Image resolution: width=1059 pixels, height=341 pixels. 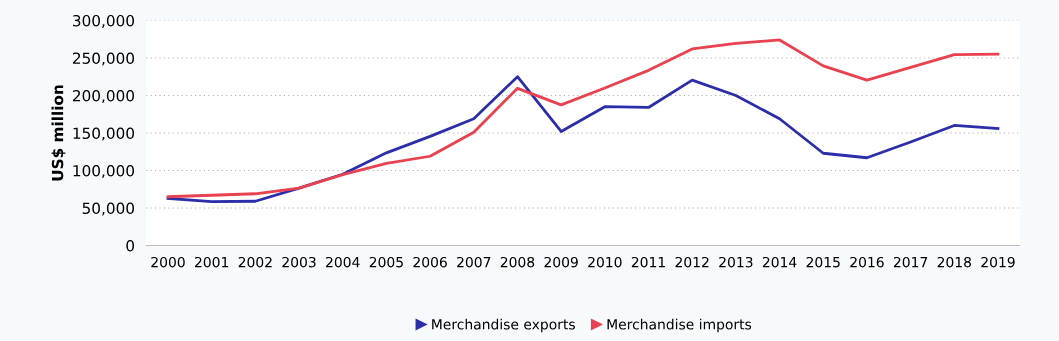 I want to click on y-axis-title: US$ million, so click(x=58, y=133).